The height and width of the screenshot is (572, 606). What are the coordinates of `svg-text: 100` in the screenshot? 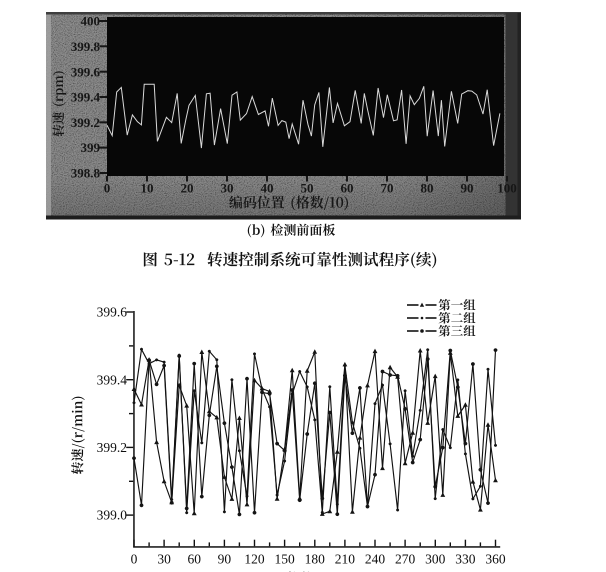 It's located at (507, 188).